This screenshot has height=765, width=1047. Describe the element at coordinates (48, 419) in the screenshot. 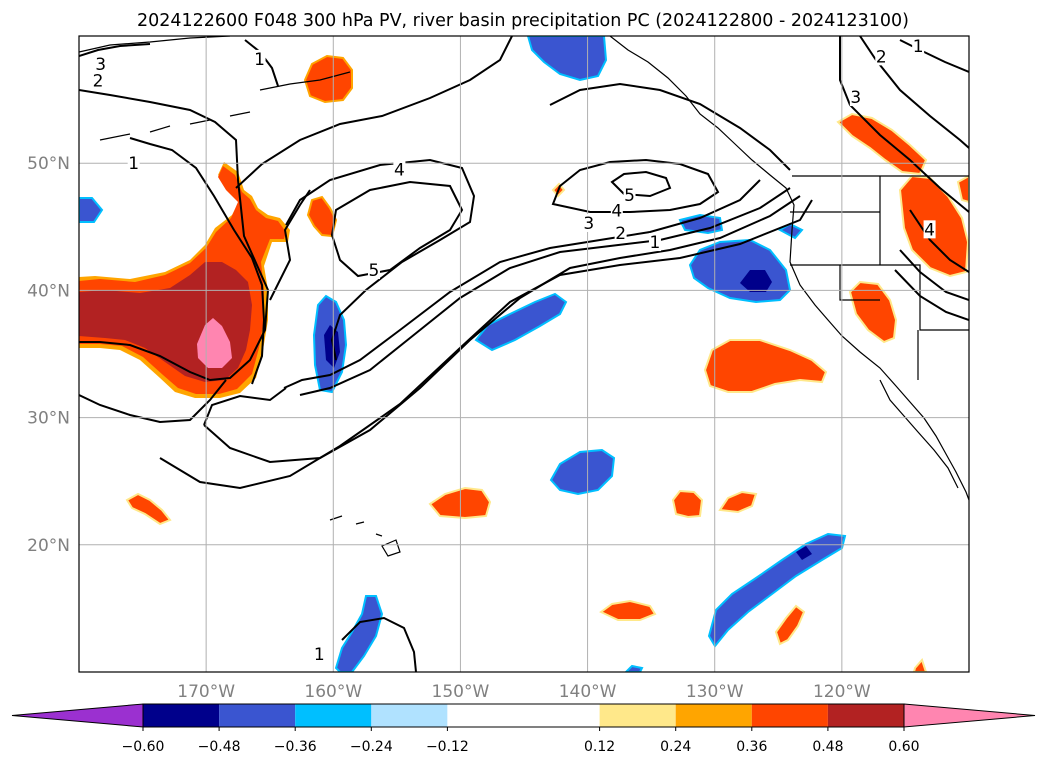

I see `latitude-tick-label: 30°N` at that location.